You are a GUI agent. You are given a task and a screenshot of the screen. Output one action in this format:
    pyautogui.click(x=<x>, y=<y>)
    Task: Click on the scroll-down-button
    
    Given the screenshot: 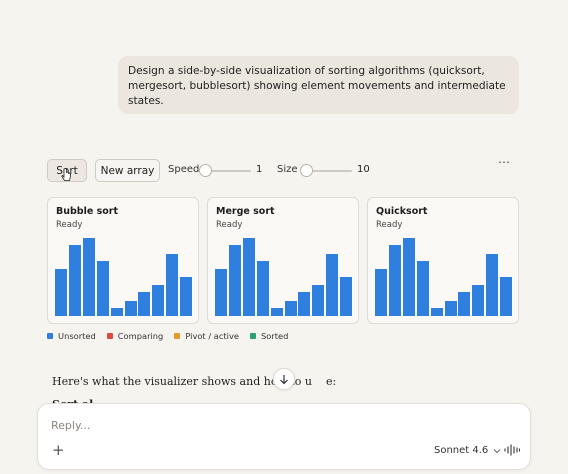 What is the action you would take?
    pyautogui.click(x=284, y=379)
    